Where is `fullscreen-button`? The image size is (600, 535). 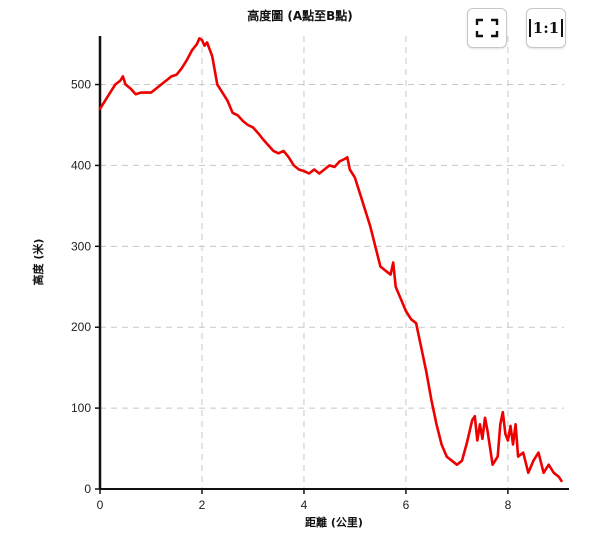 fullscreen-button is located at coordinates (487, 28).